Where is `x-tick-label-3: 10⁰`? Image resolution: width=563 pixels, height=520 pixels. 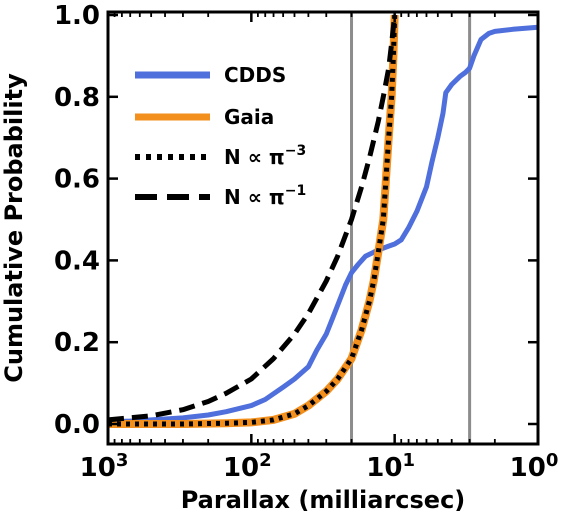 x-tick-label-3: 10⁰ is located at coordinates (534, 466).